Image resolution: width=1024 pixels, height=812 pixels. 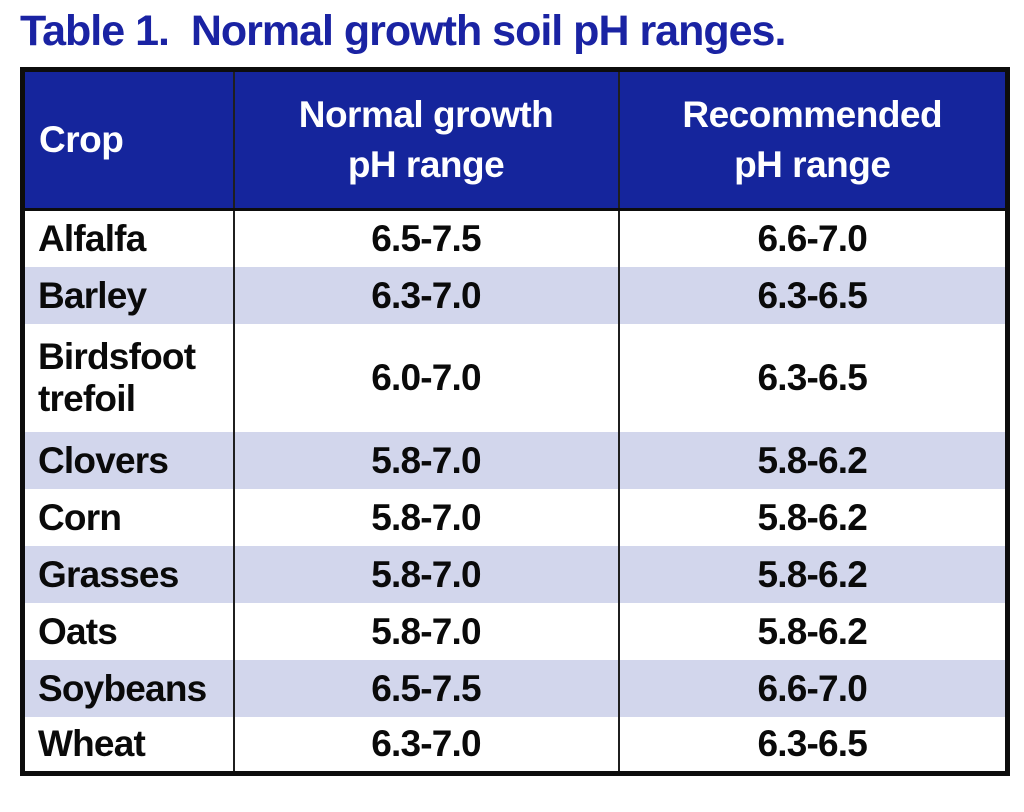 What do you see at coordinates (117, 377) in the screenshot?
I see `crop-cell: Birdsfoot trefoil` at bounding box center [117, 377].